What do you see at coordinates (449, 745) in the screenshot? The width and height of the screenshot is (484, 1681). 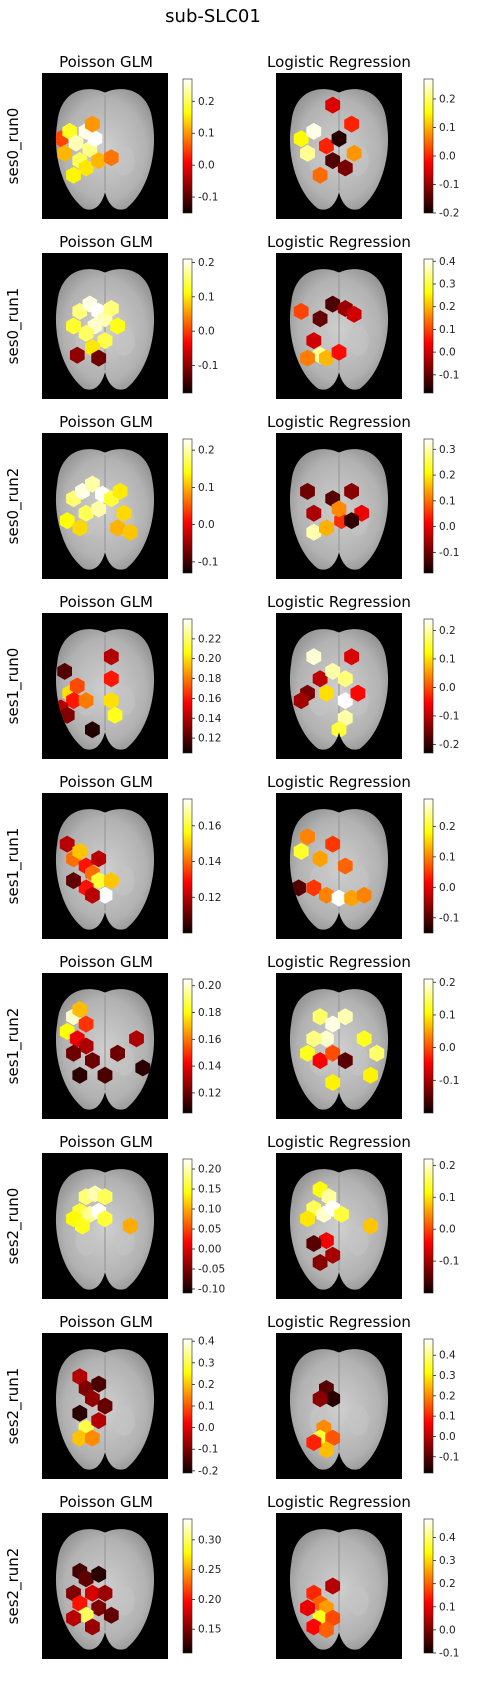 I see `colorbar-tick-label: -0.2` at bounding box center [449, 745].